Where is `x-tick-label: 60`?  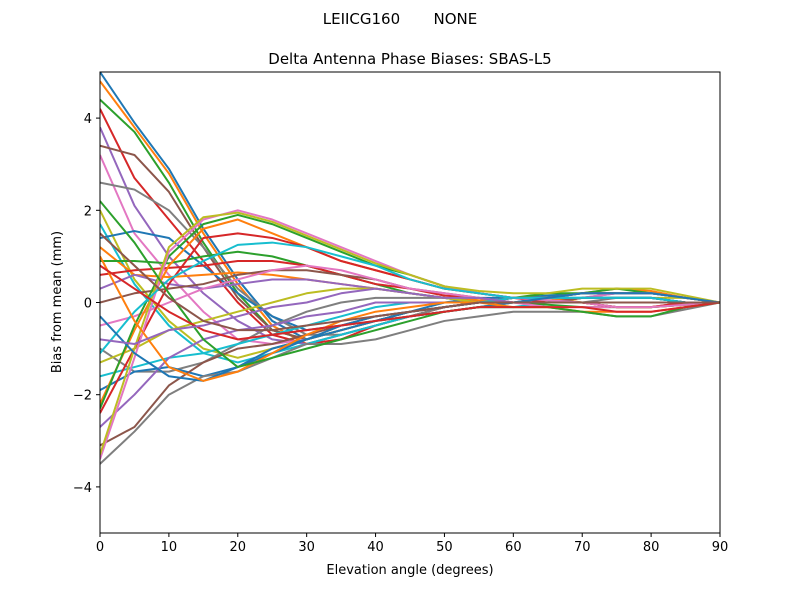
x-tick-label: 60 is located at coordinates (513, 547).